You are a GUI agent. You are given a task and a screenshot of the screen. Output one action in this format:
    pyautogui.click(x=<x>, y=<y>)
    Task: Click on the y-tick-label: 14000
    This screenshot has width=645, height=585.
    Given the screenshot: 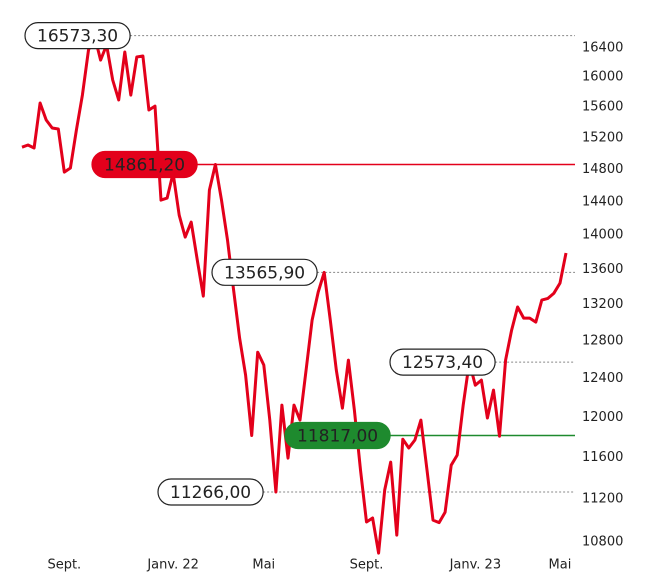 What is the action you would take?
    pyautogui.click(x=602, y=235)
    